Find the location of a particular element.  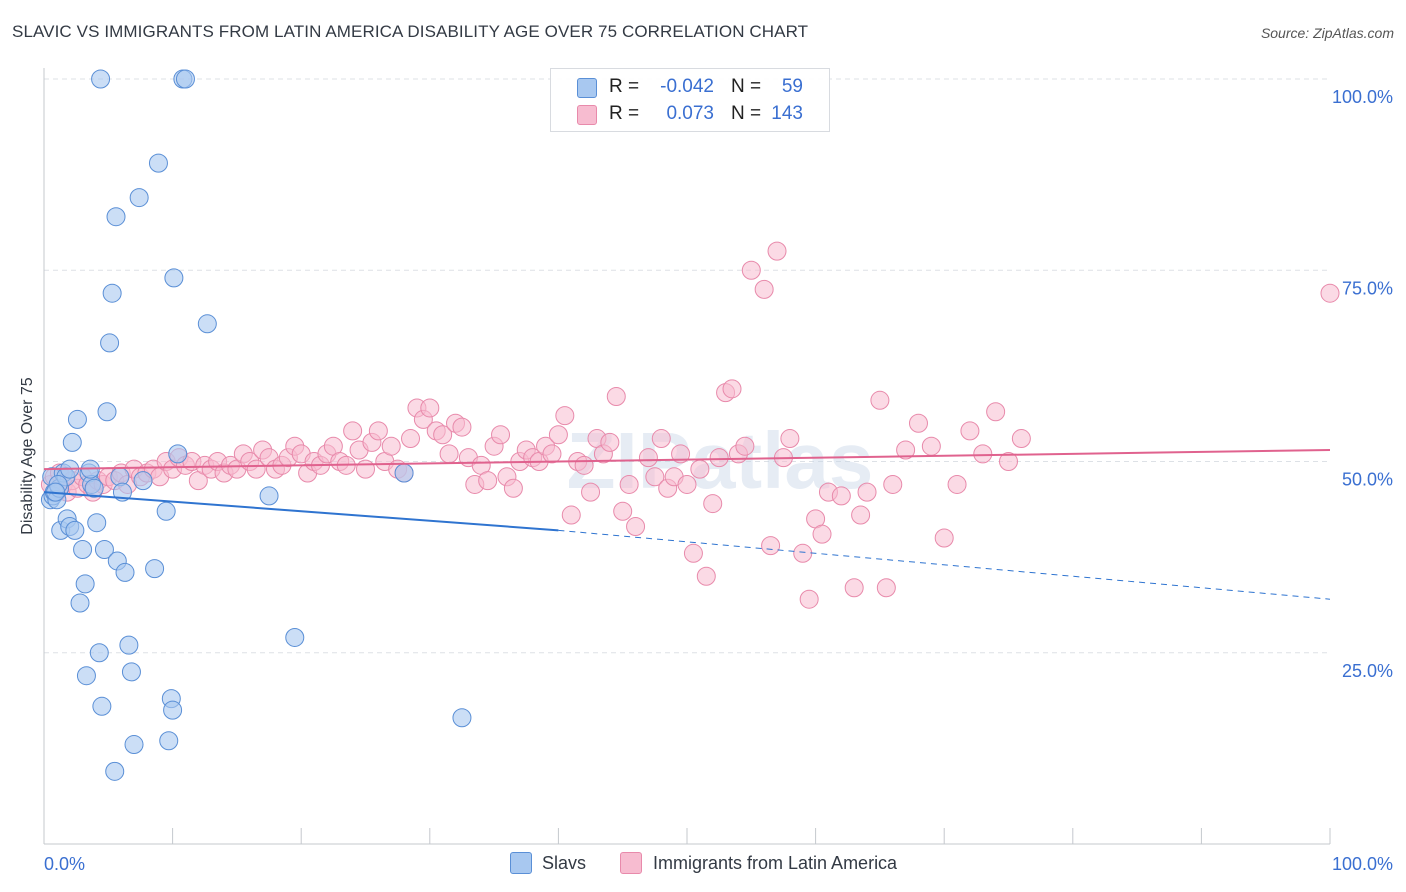

legend-n-value: 59 is located at coordinates (792, 86).